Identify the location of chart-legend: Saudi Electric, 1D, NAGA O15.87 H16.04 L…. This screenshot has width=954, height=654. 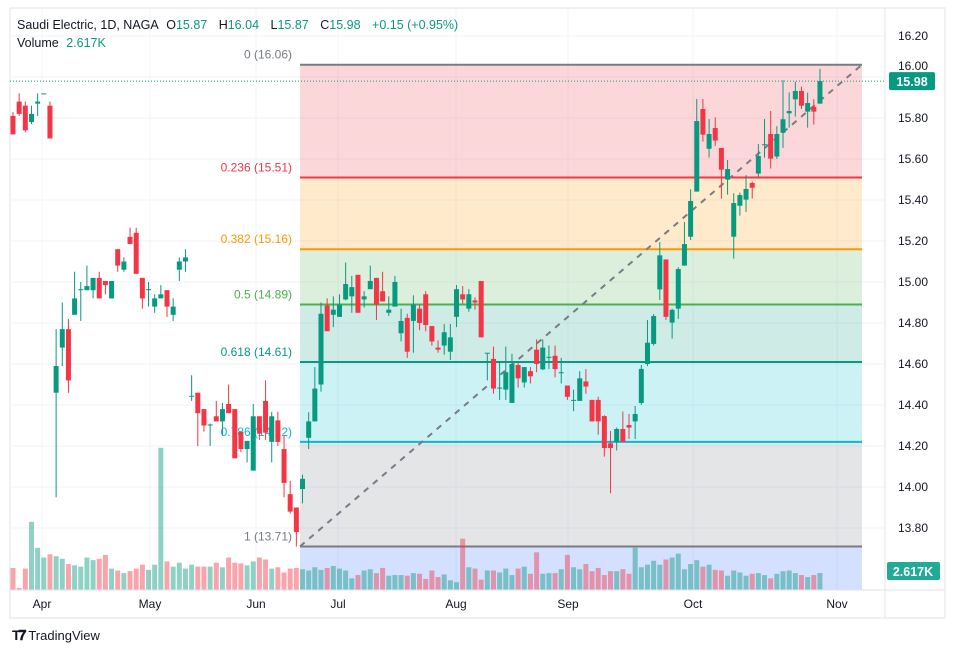
(239, 34).